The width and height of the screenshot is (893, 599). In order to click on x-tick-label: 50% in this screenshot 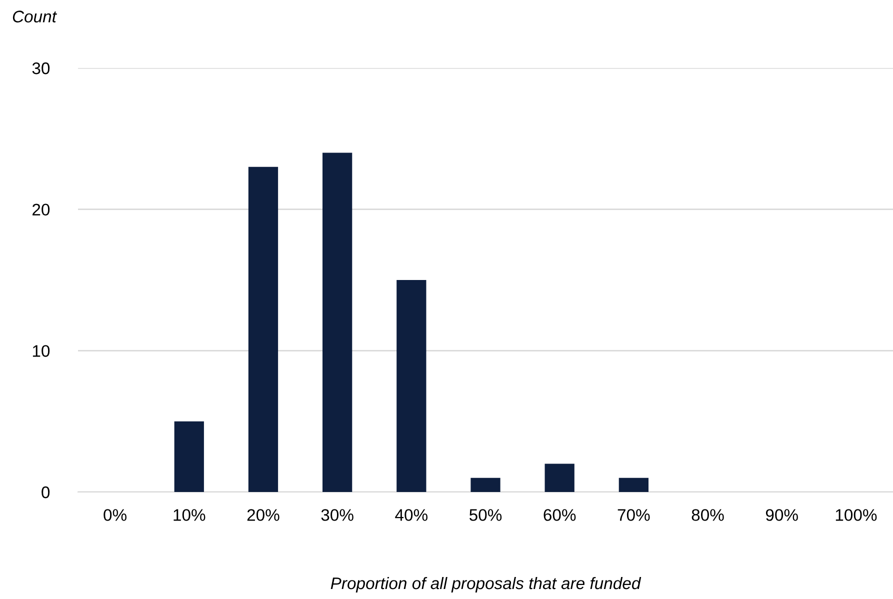, I will do `click(485, 515)`.